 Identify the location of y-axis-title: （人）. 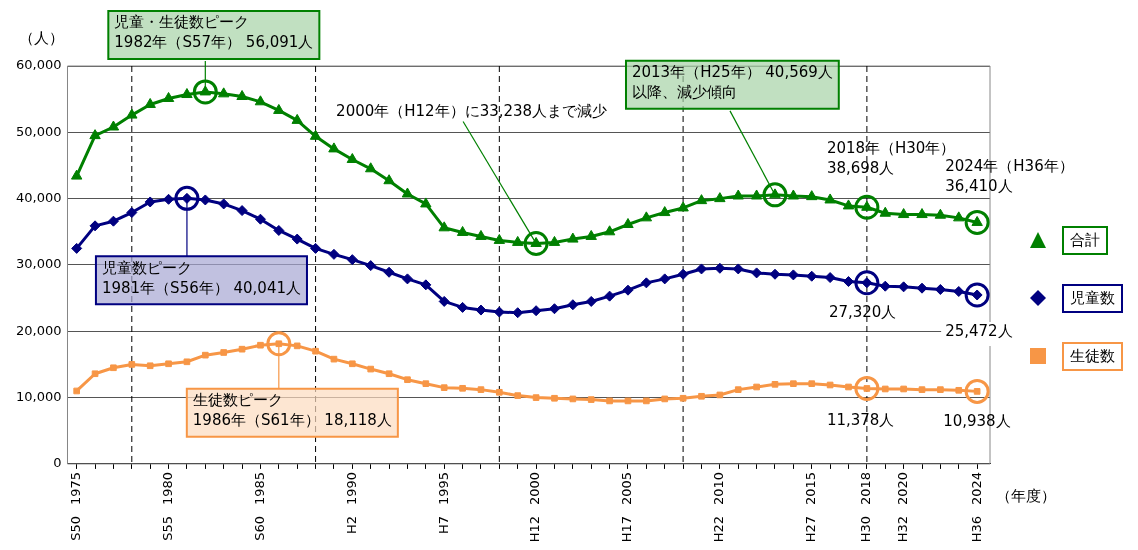
(42, 38).